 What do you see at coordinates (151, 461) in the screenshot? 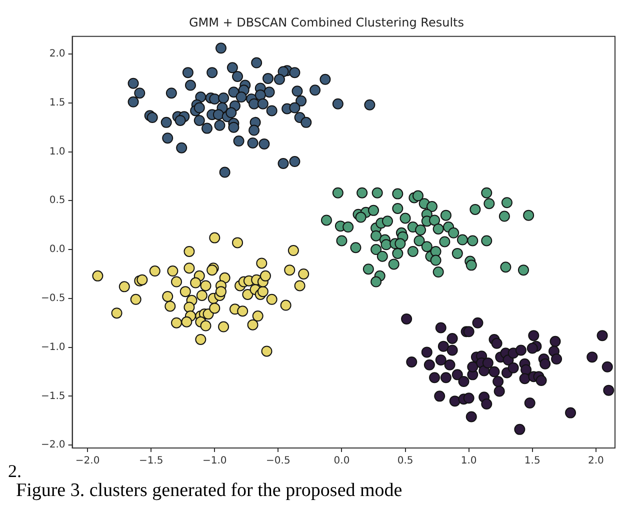
I see `x-tick-label: −1.5` at bounding box center [151, 461].